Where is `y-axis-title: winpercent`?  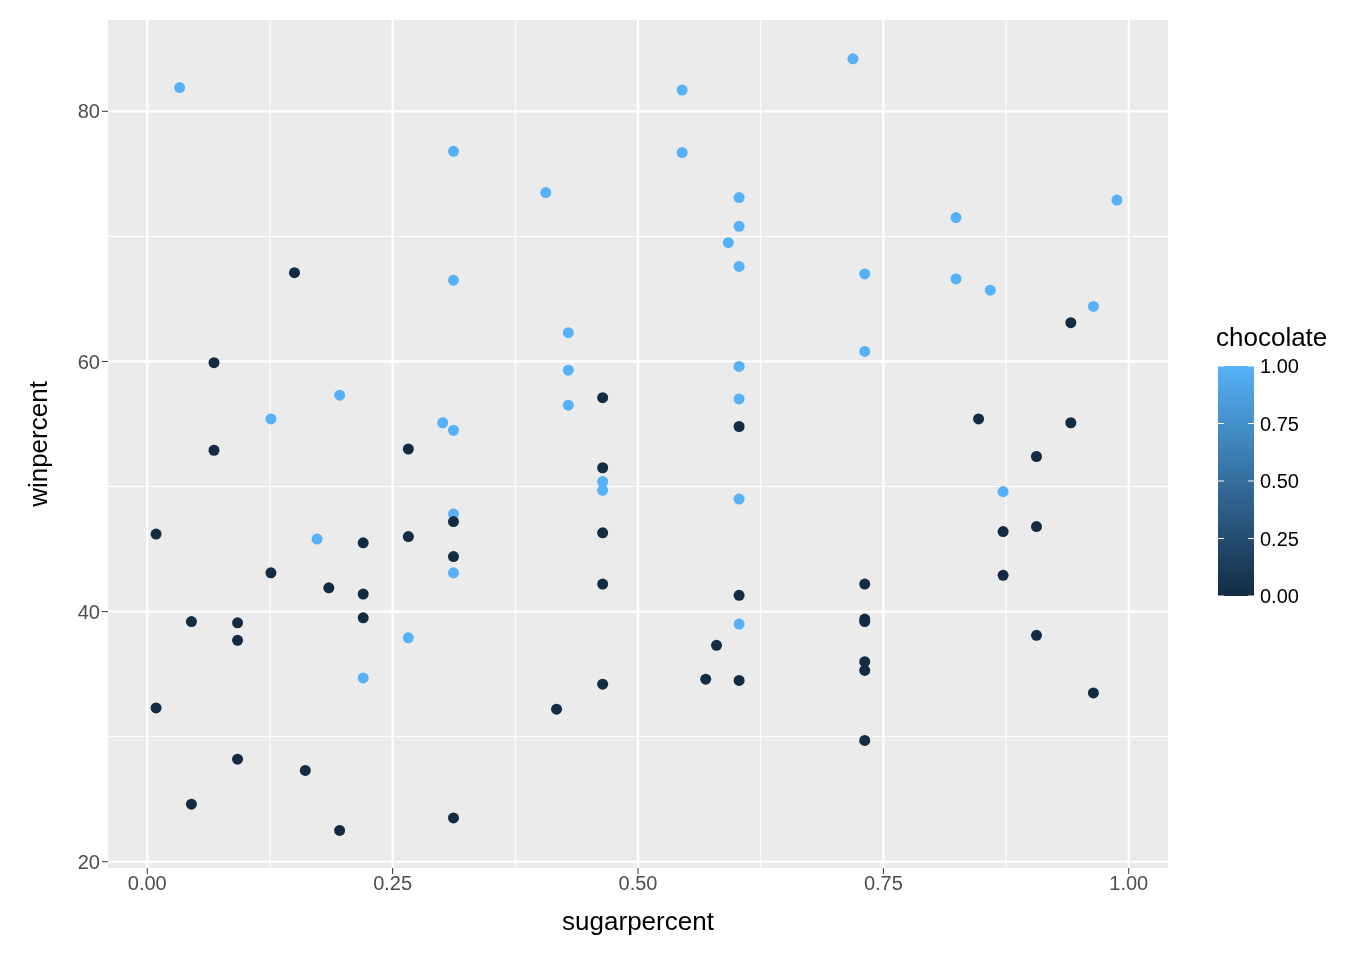
y-axis-title: winpercent is located at coordinates (38, 444).